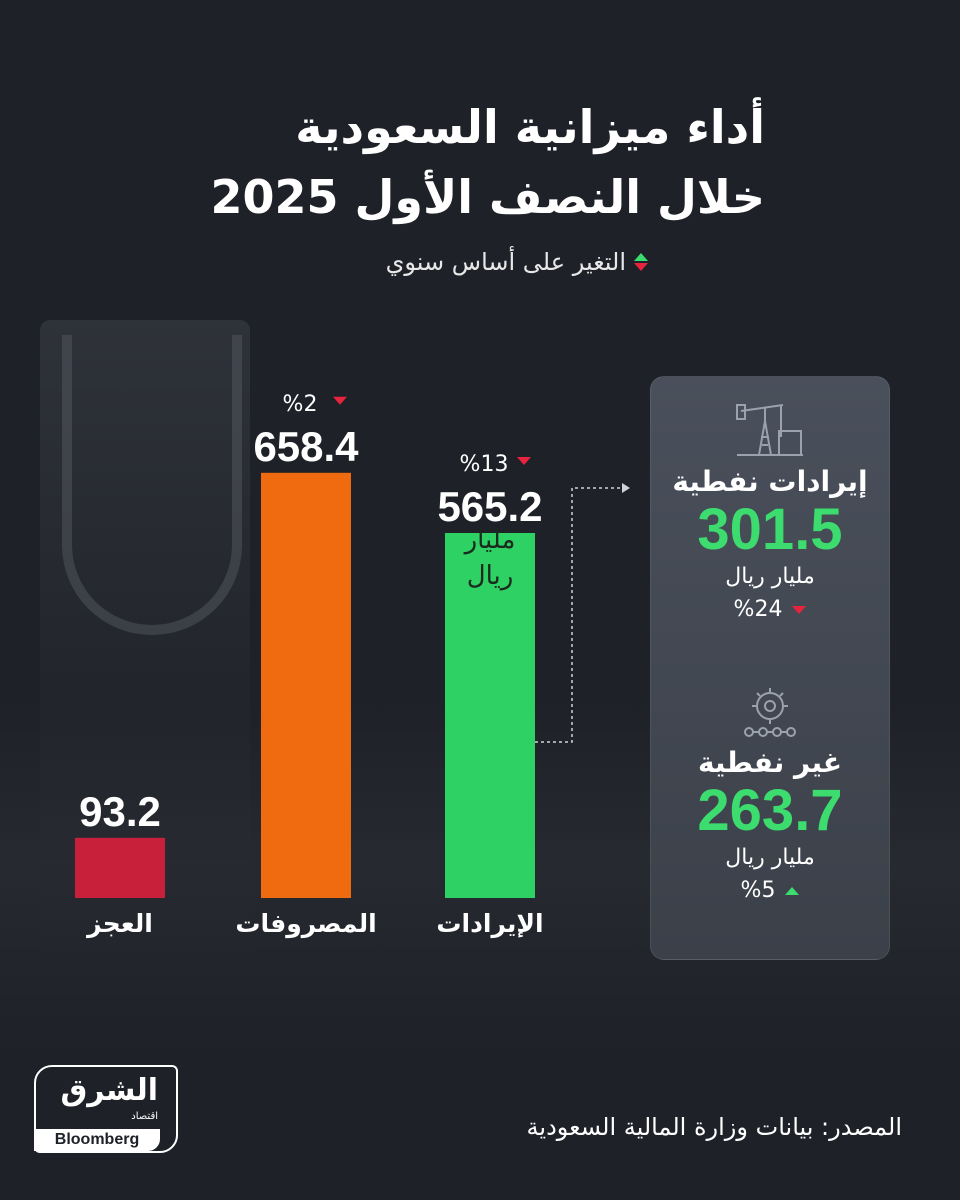 The width and height of the screenshot is (960, 1200). I want to click on subtitle: التغير على أساس سنوي, so click(517, 262).